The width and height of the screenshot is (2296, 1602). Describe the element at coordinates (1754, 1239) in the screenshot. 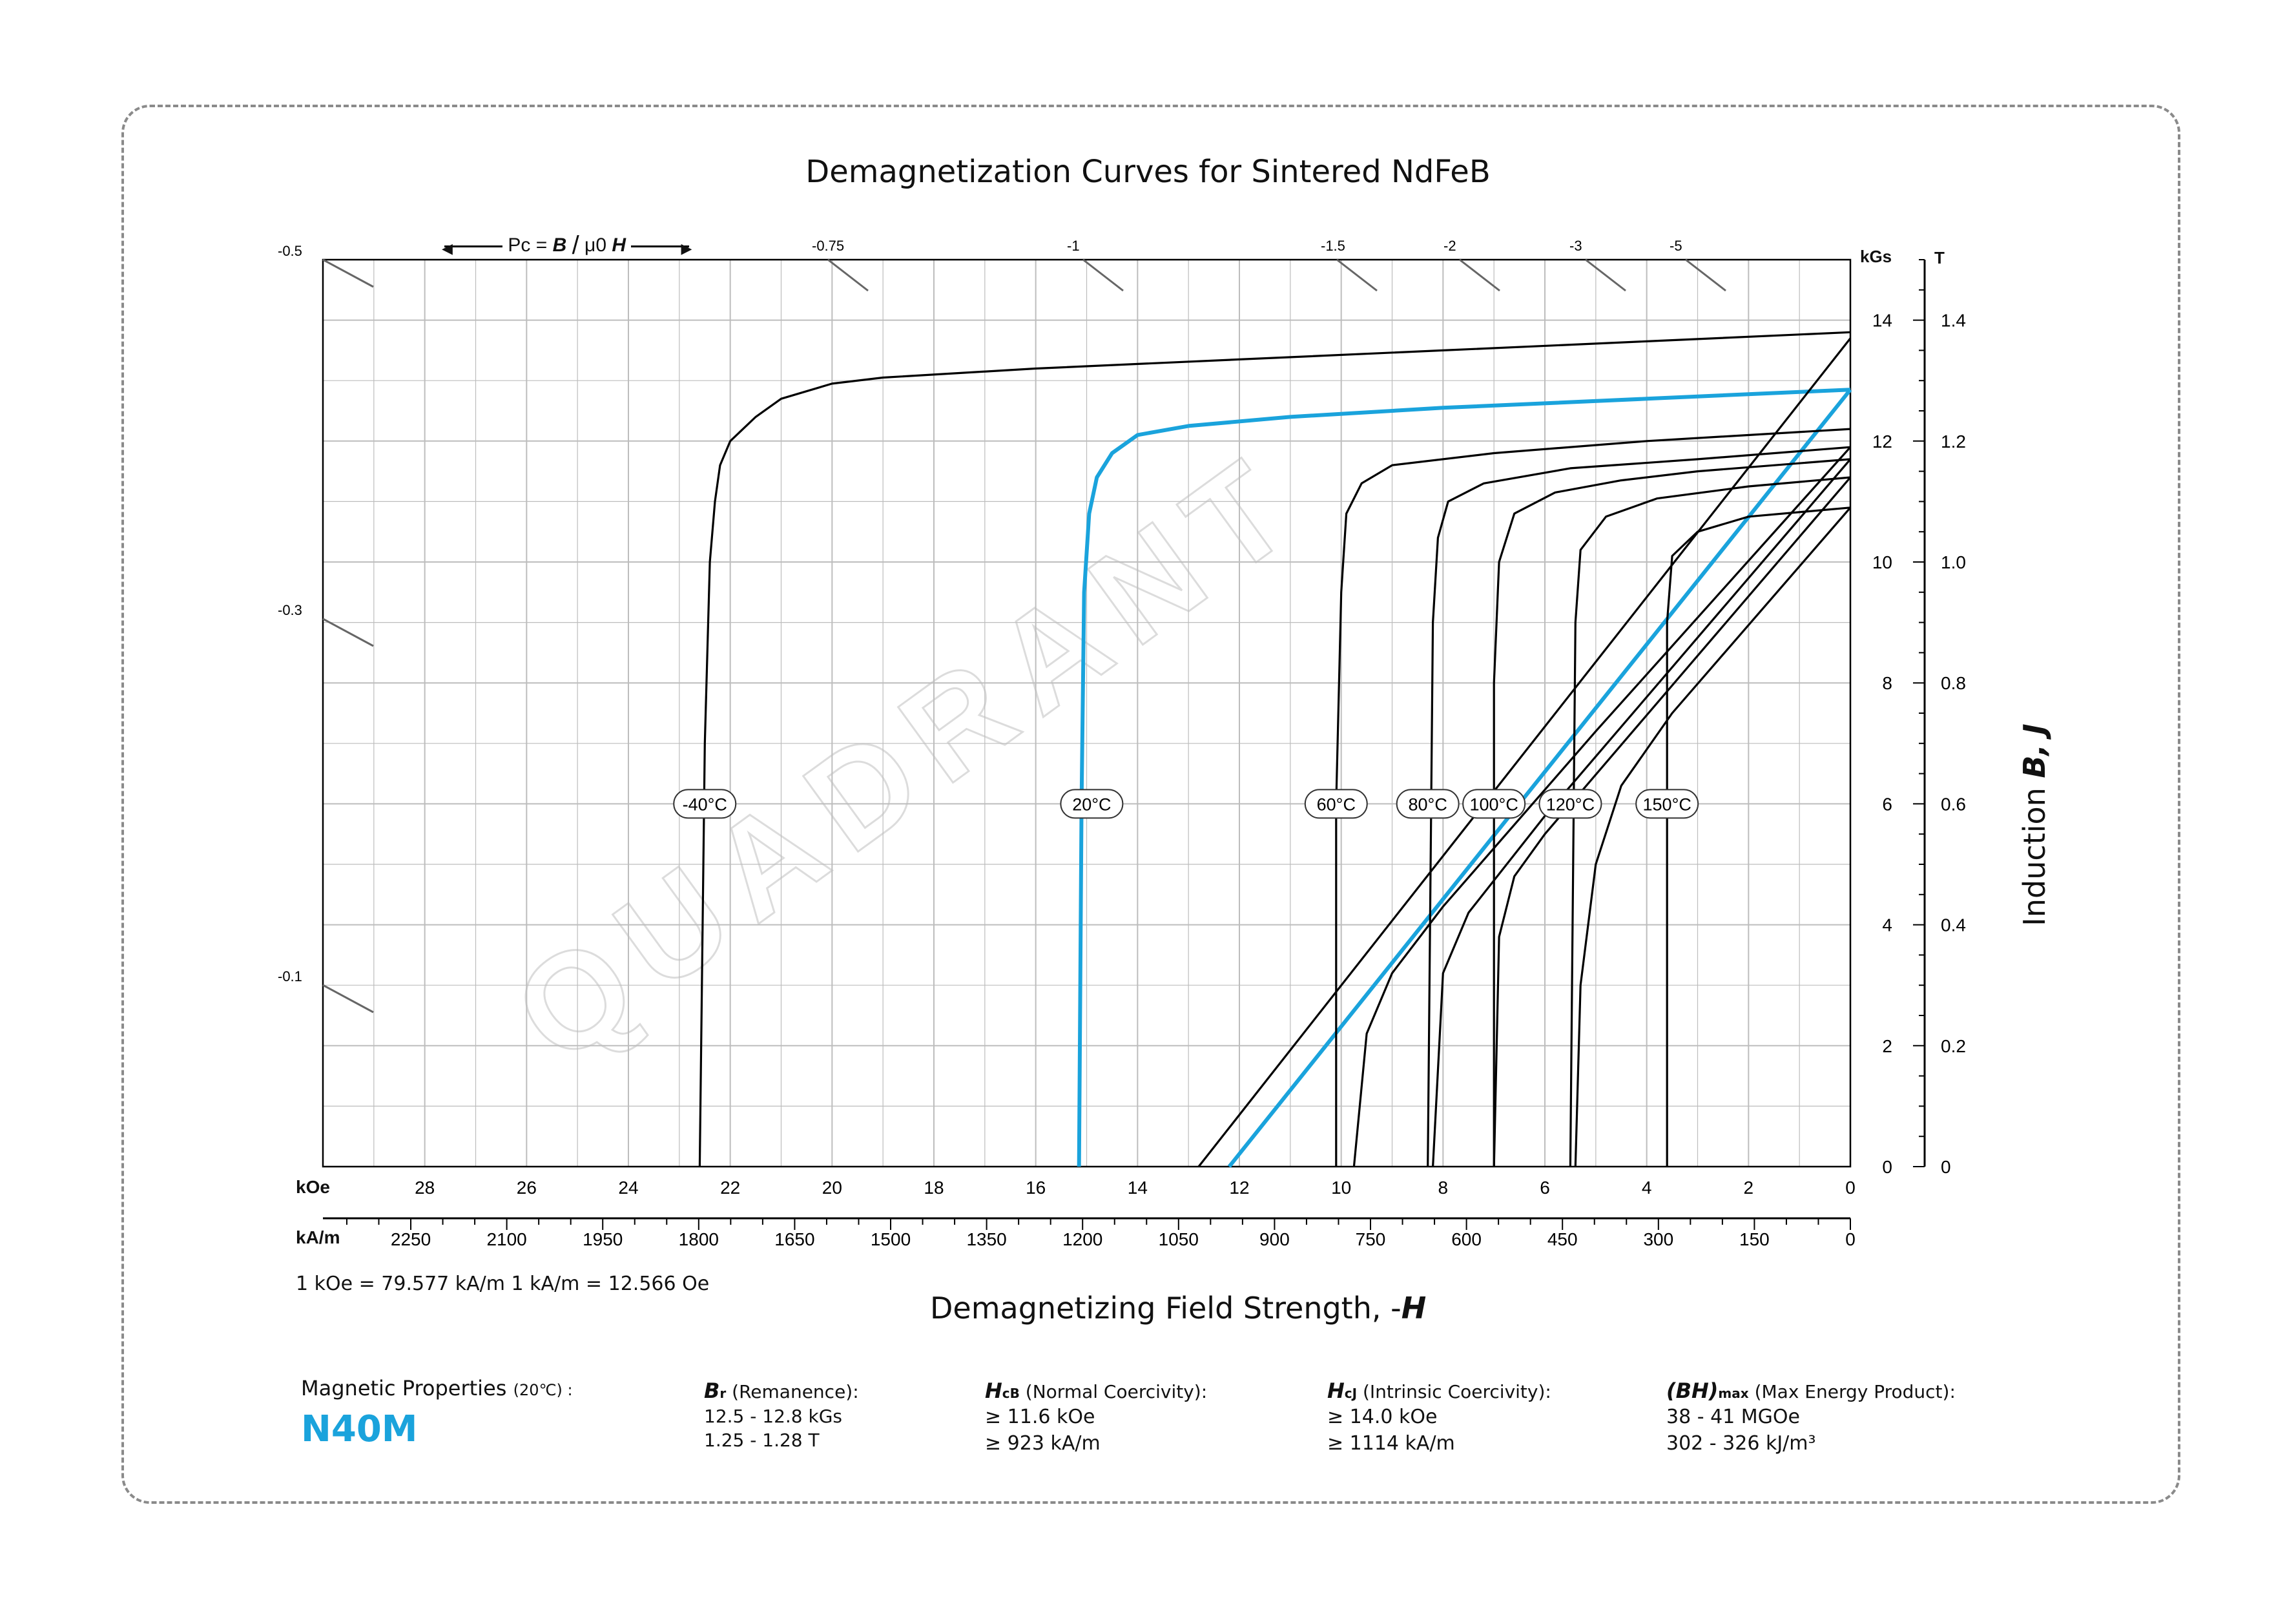

I see `x-tick-label-kam: 150` at that location.